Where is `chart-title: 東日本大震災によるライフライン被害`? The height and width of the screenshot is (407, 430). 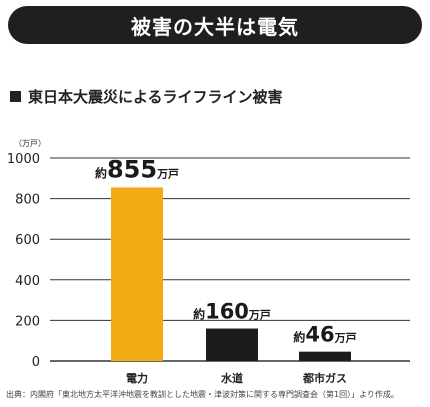
chart-title: 東日本大震災によるライフライン被害 is located at coordinates (146, 96).